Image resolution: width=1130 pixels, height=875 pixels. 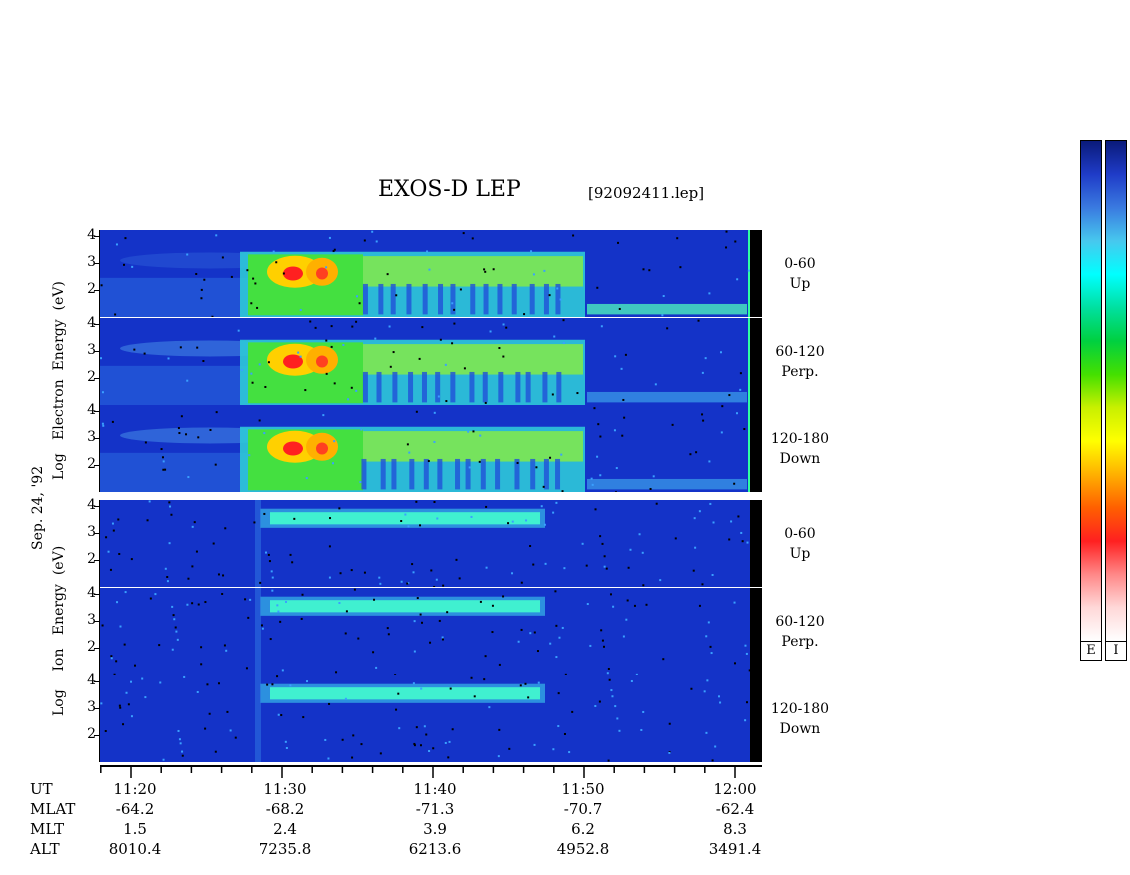 What do you see at coordinates (59, 631) in the screenshot?
I see `ion-y-label: Log Ion Energy (eV)` at bounding box center [59, 631].